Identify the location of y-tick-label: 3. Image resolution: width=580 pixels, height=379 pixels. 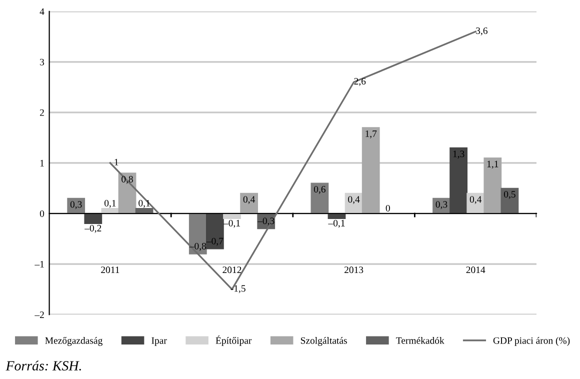
(42, 62).